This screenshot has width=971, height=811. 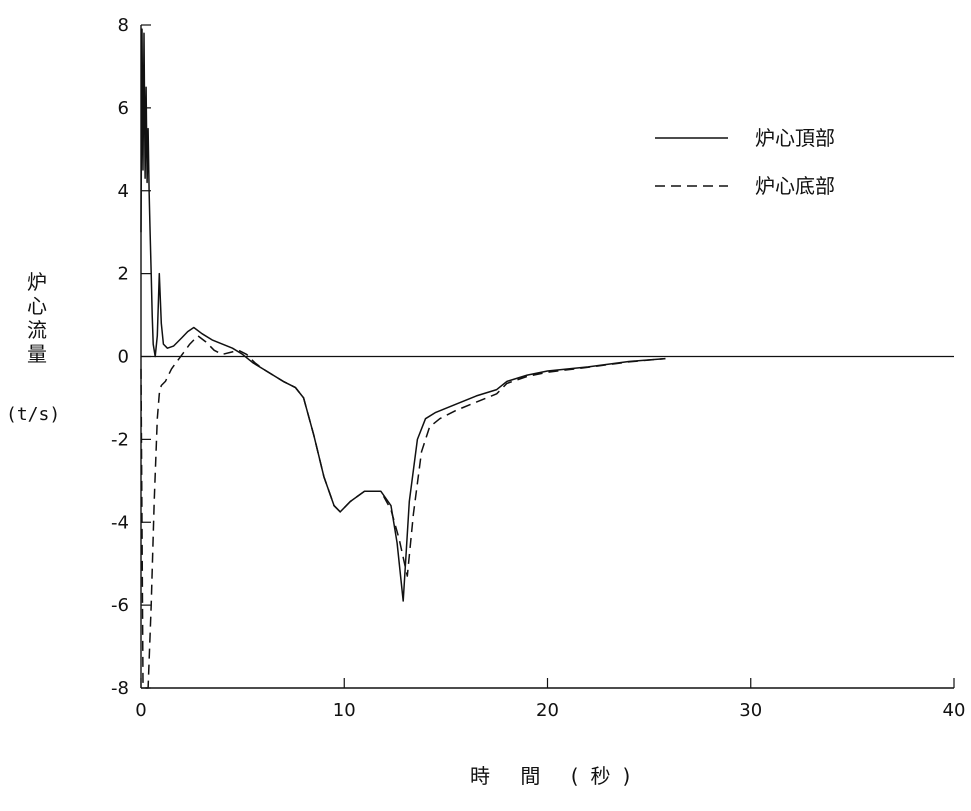 What do you see at coordinates (123, 274) in the screenshot?
I see `y-tick-label: 2` at bounding box center [123, 274].